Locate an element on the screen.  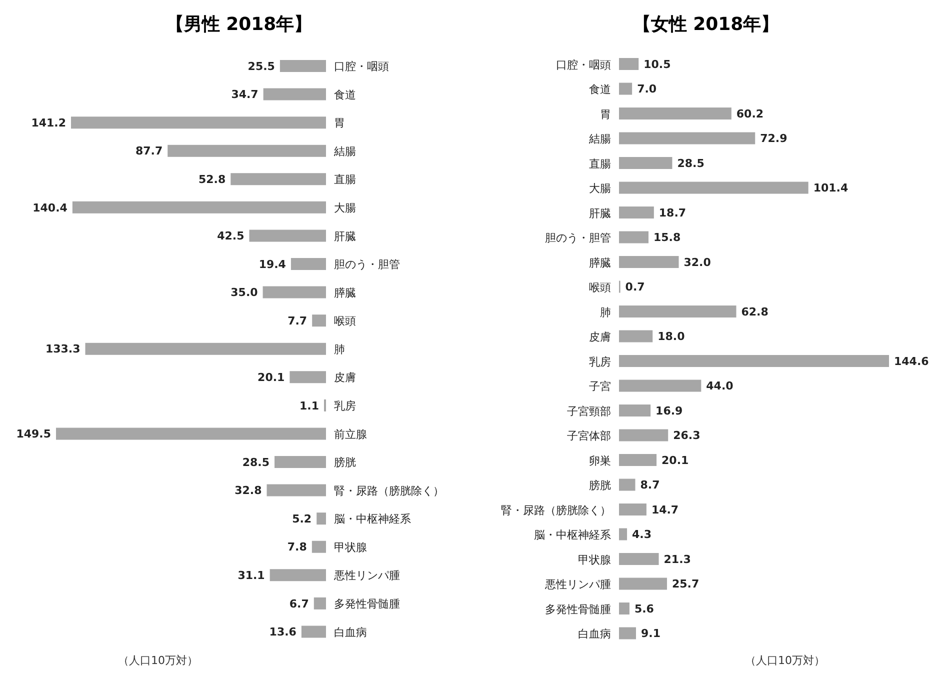
data-label: 16.9 is located at coordinates (669, 411).